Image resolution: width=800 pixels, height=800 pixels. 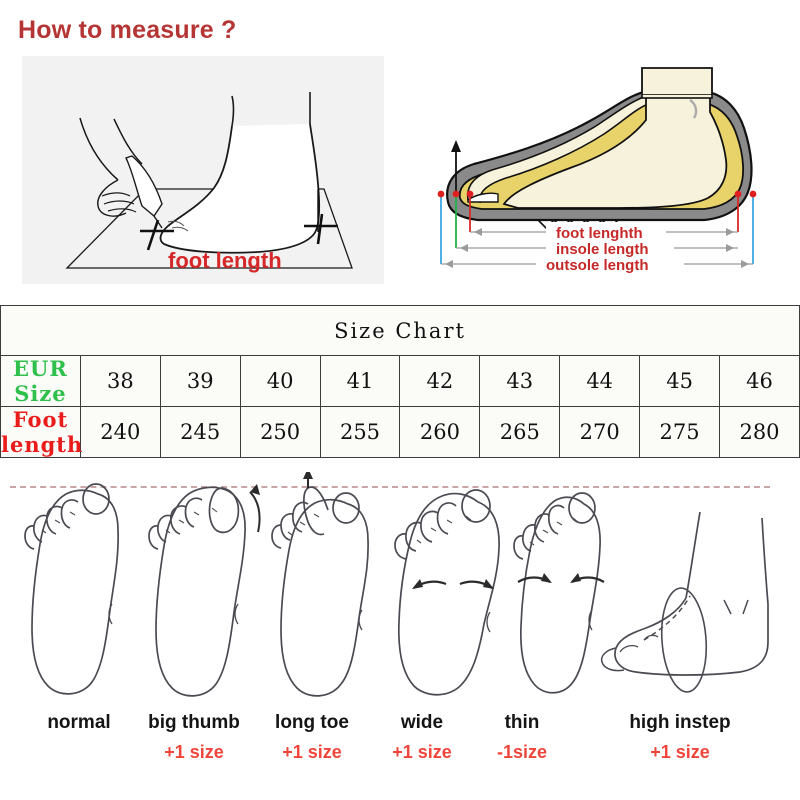 What do you see at coordinates (559, 593) in the screenshot?
I see `foot-shape-thin` at bounding box center [559, 593].